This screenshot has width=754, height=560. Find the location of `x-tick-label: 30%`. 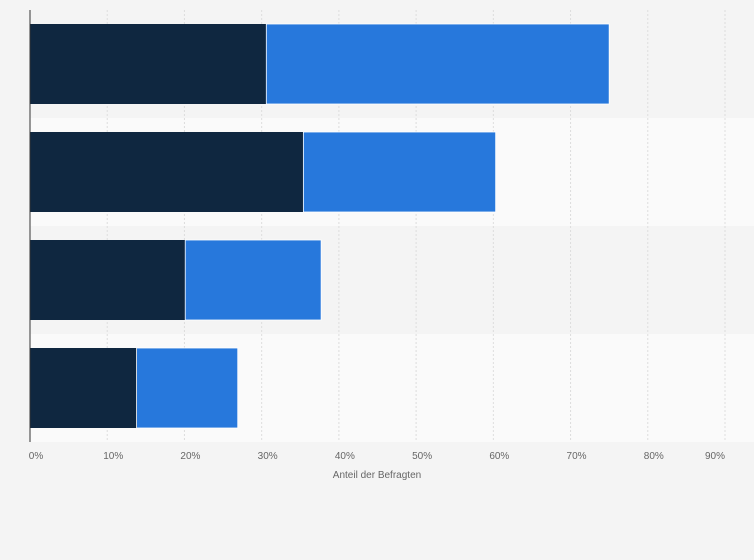

x-tick-label: 30% is located at coordinates (268, 456).